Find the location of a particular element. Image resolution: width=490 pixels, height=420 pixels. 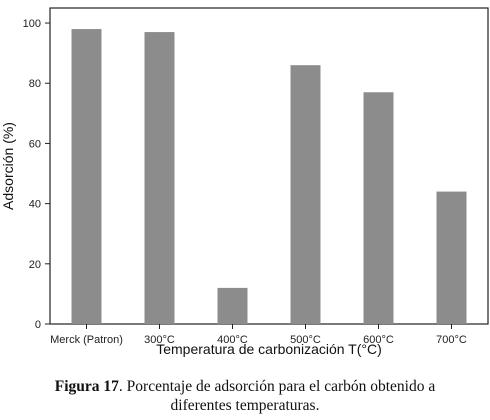

x-tick-label: 300°C is located at coordinates (159, 340).